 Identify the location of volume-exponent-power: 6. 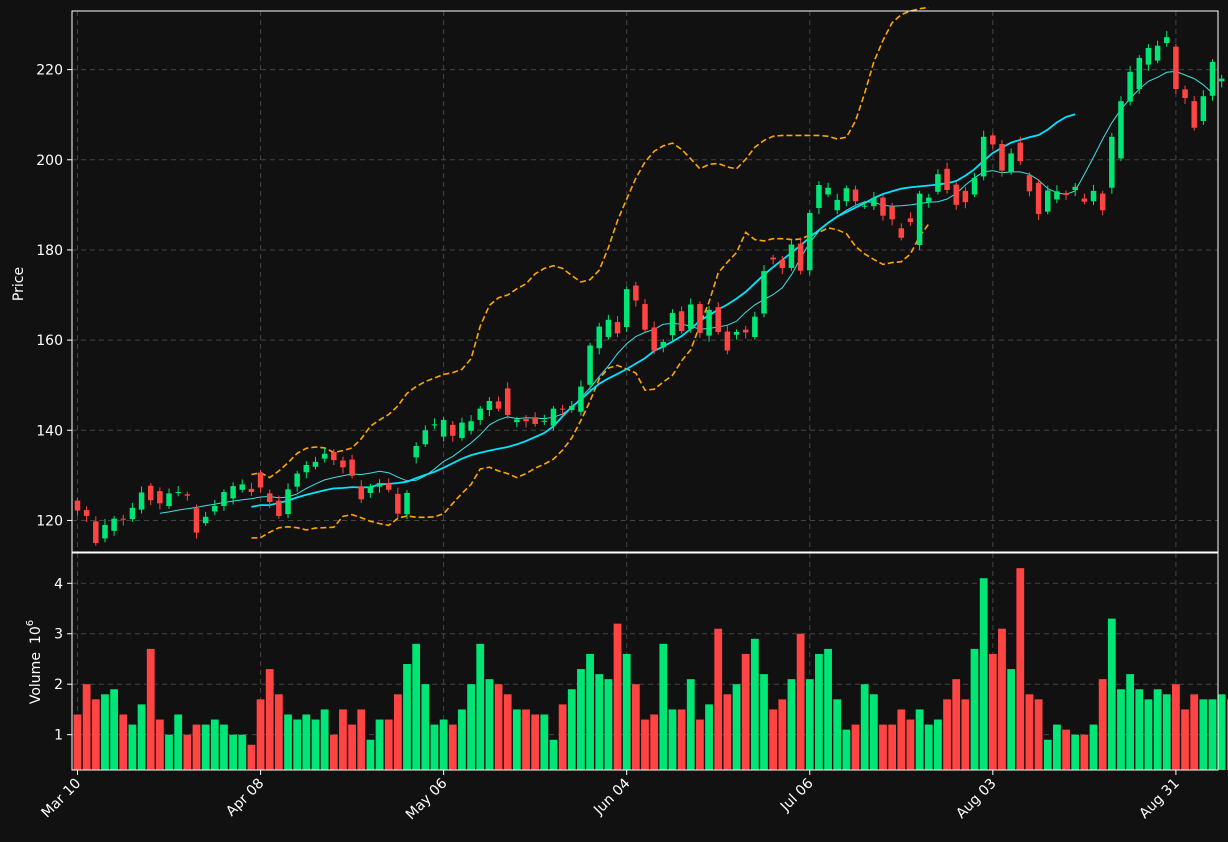
(30, 623).